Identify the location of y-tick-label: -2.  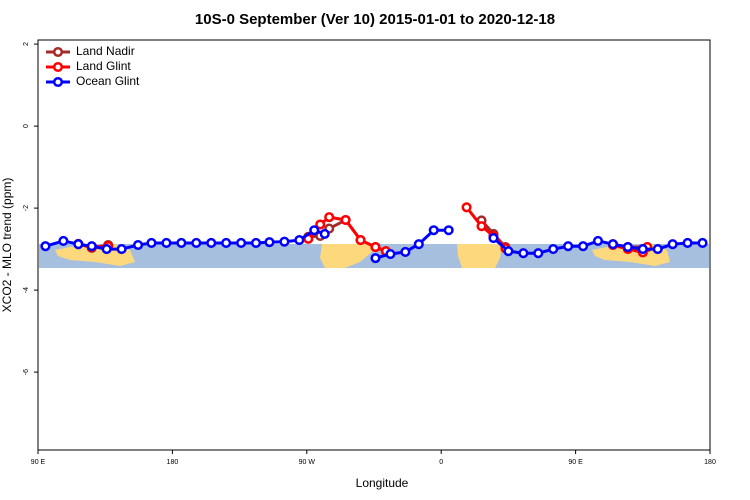
(26, 208).